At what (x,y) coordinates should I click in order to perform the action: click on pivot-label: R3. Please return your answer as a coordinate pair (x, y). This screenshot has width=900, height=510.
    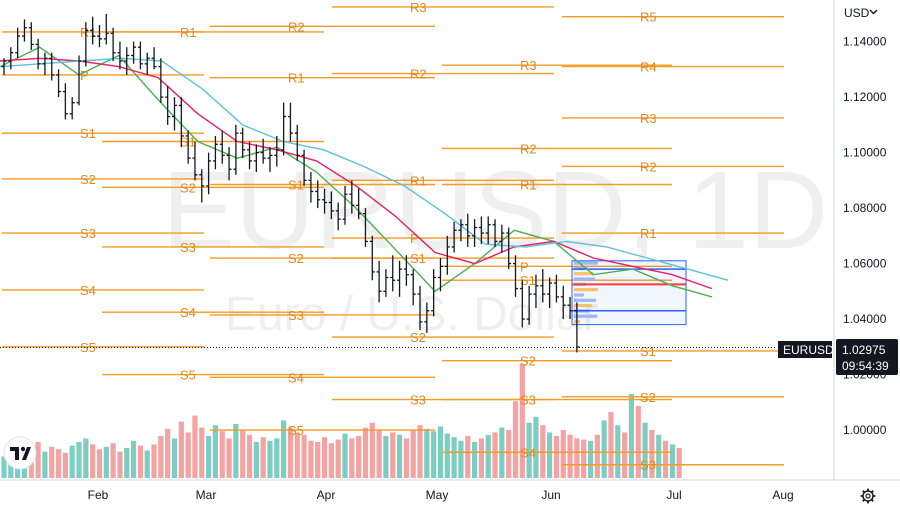
    Looking at the image, I should click on (418, 7).